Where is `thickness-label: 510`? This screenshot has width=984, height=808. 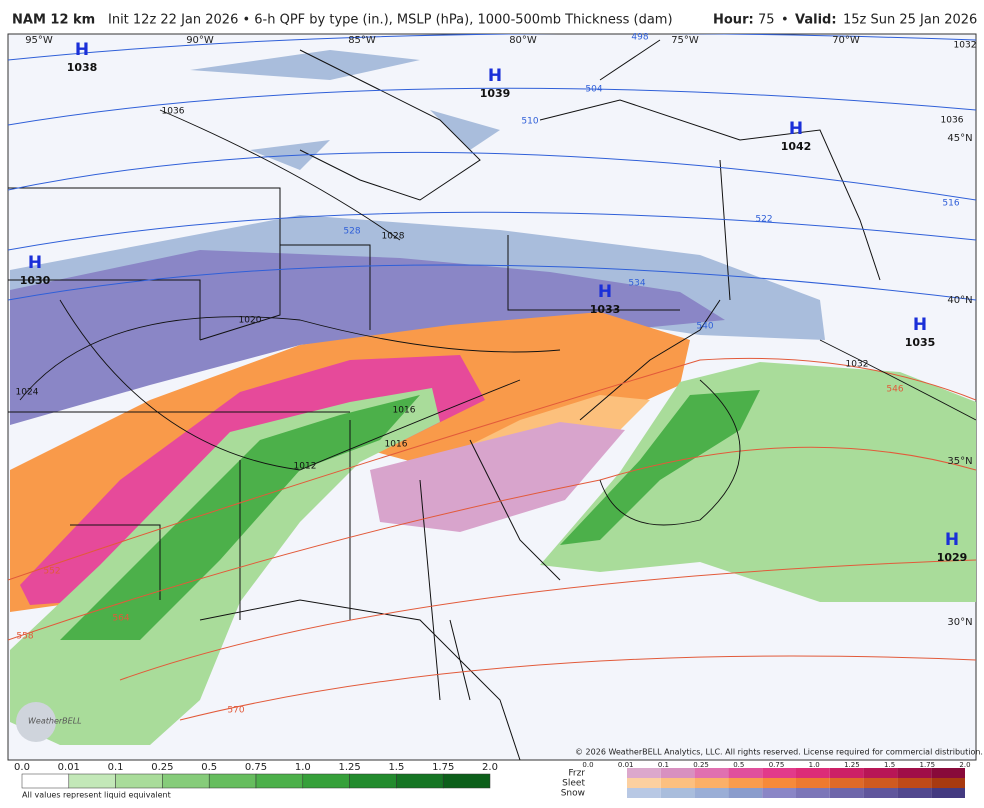 thickness-label: 510 is located at coordinates (529, 122).